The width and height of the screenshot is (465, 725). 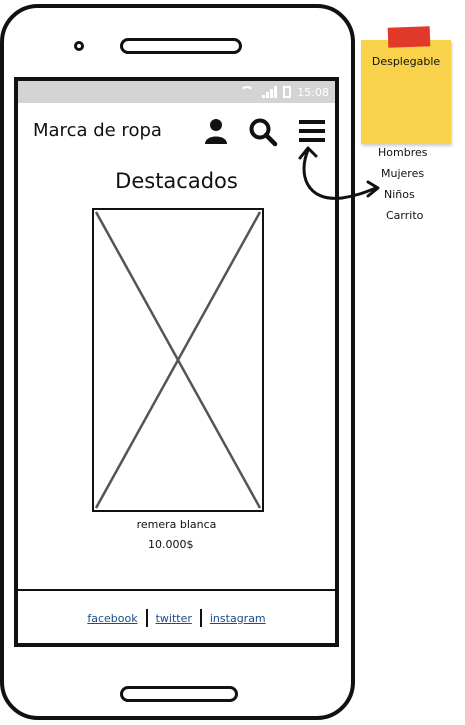 What do you see at coordinates (405, 215) in the screenshot?
I see `menu-item-carrito: Carrito` at bounding box center [405, 215].